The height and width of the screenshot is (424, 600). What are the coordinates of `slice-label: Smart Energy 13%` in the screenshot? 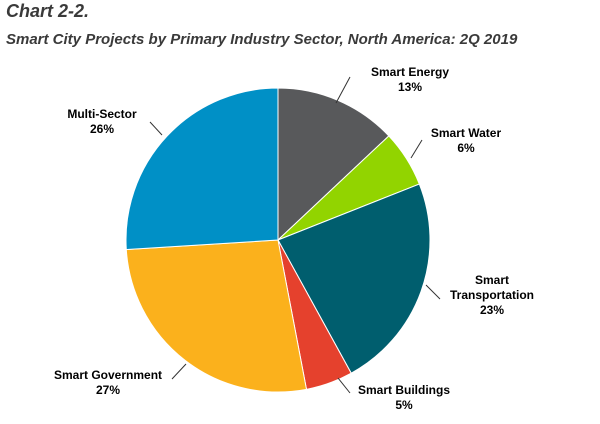 It's located at (410, 79).